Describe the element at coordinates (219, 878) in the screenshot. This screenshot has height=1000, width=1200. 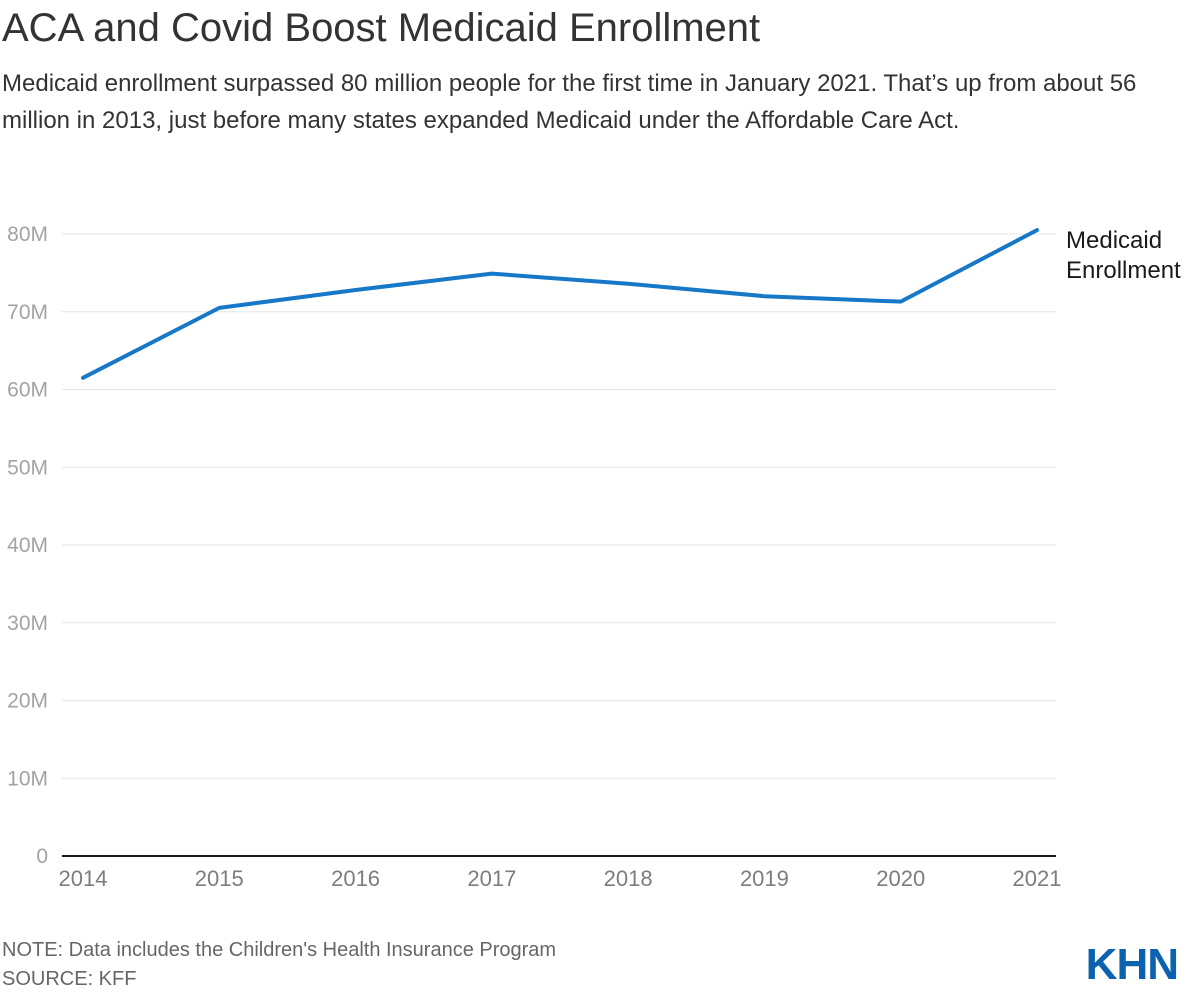
I see `x-axis-tick-label: 2015` at that location.